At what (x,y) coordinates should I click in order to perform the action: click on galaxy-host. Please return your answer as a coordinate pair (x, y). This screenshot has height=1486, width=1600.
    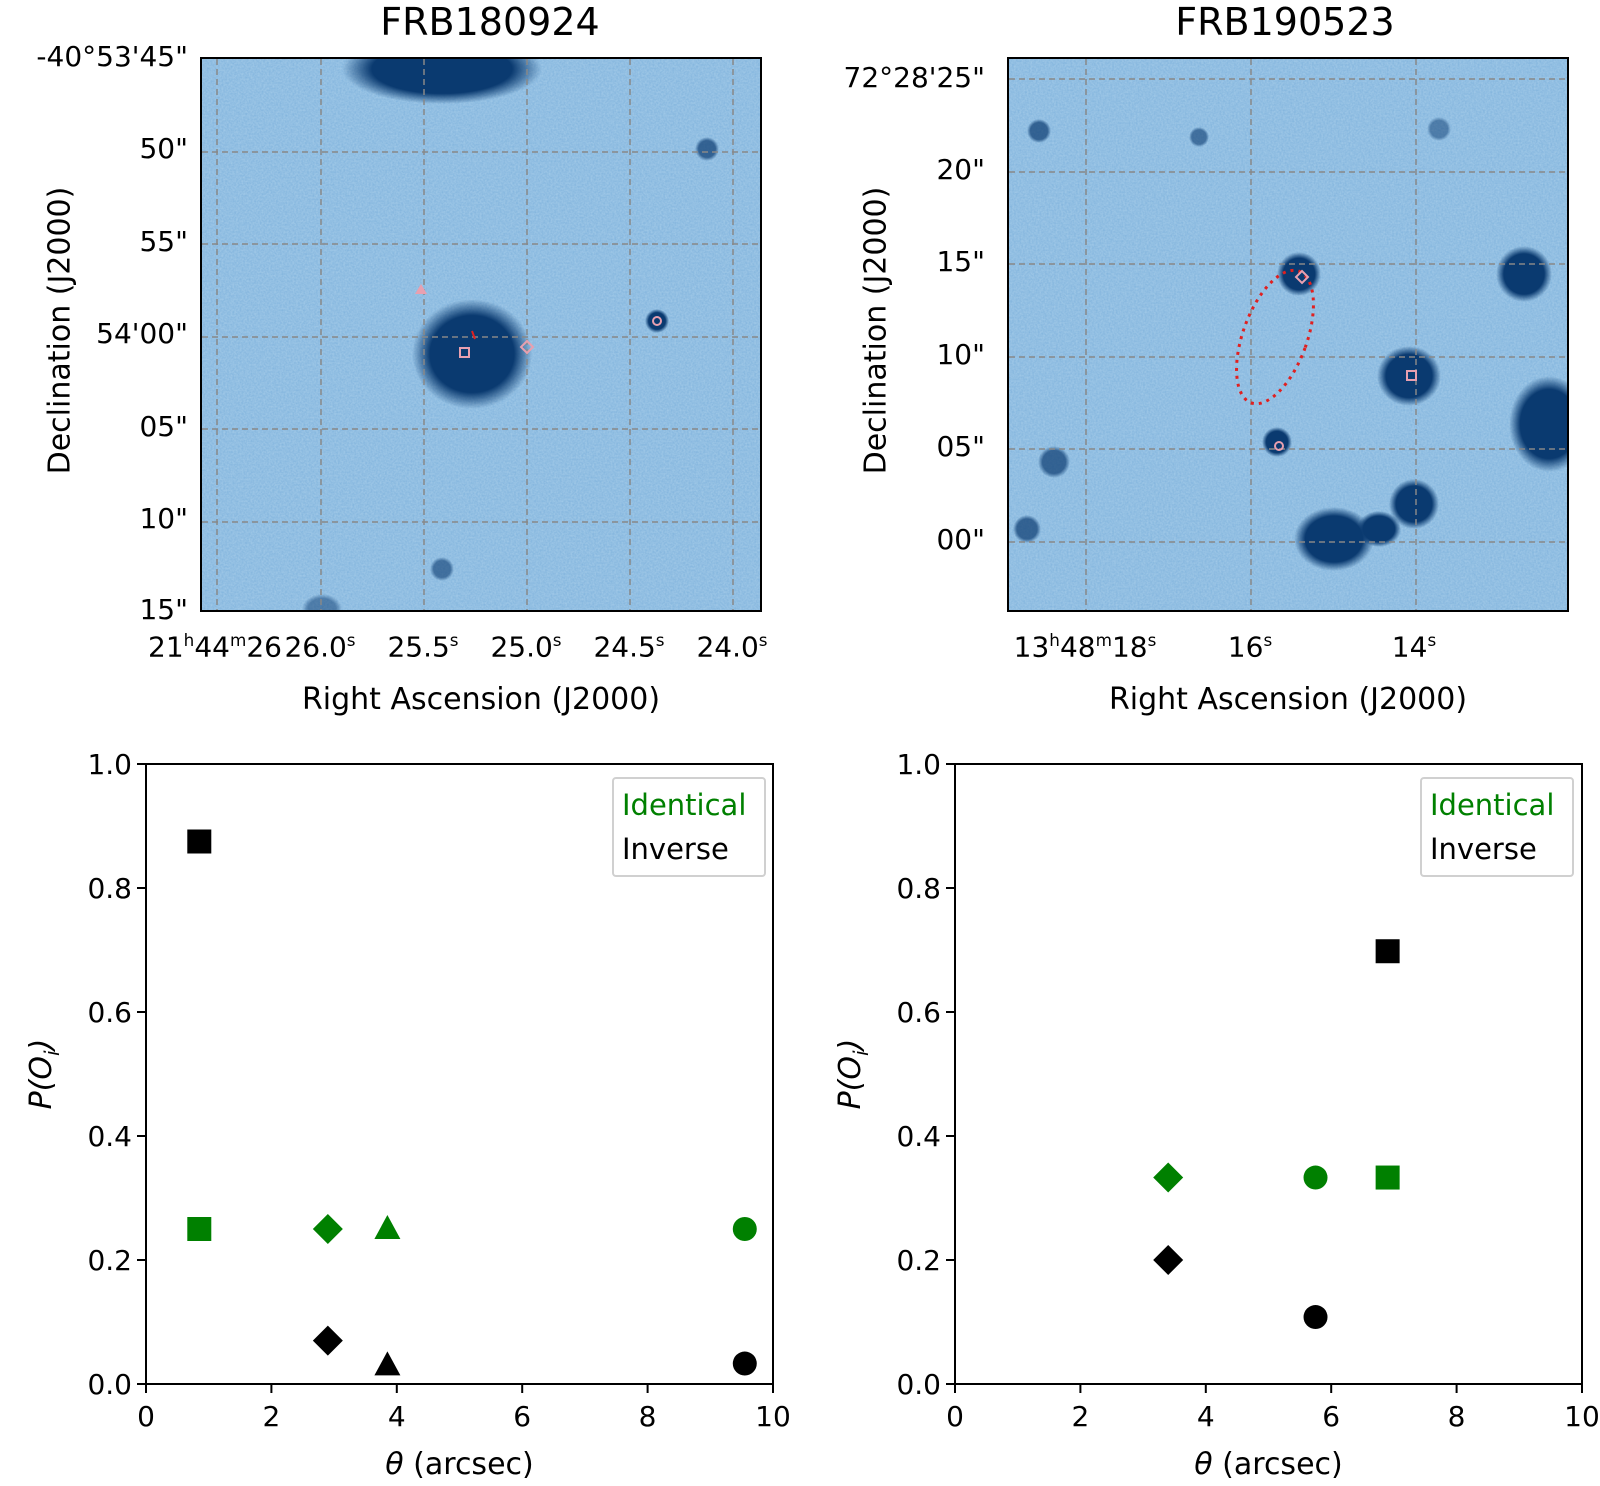
    Looking at the image, I should click on (472, 354).